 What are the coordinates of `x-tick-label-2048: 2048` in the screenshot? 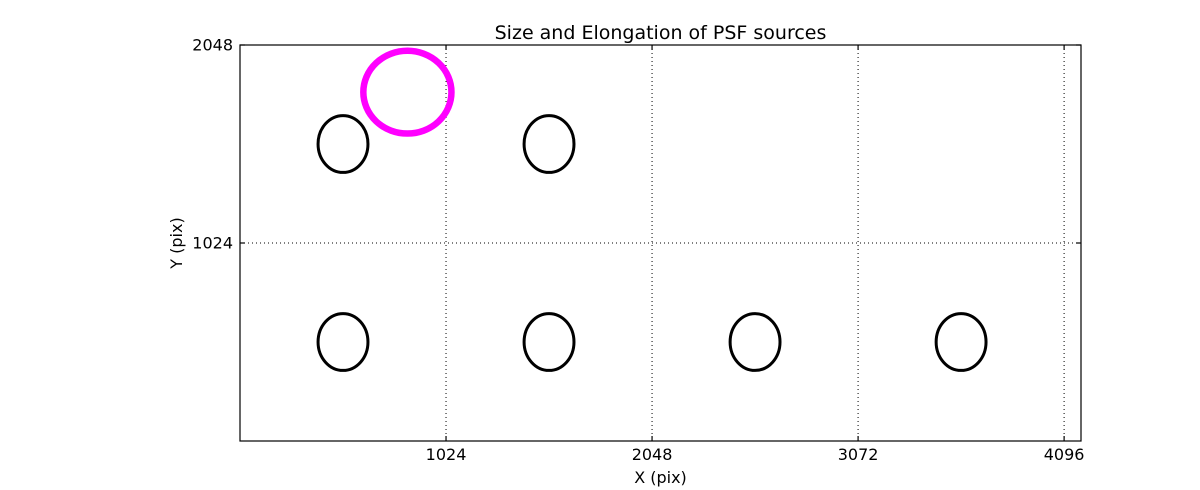 It's located at (652, 454).